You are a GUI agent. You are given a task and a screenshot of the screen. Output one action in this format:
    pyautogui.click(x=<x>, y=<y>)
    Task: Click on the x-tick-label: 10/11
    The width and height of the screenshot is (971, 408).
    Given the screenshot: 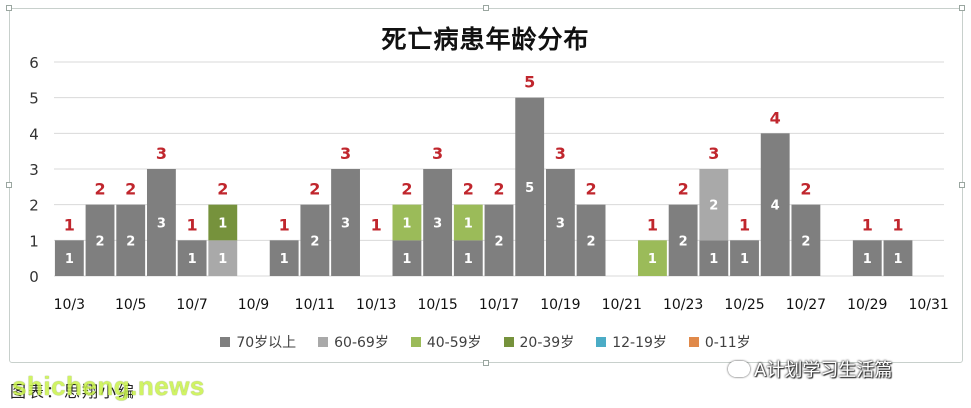 What is the action you would take?
    pyautogui.click(x=315, y=305)
    